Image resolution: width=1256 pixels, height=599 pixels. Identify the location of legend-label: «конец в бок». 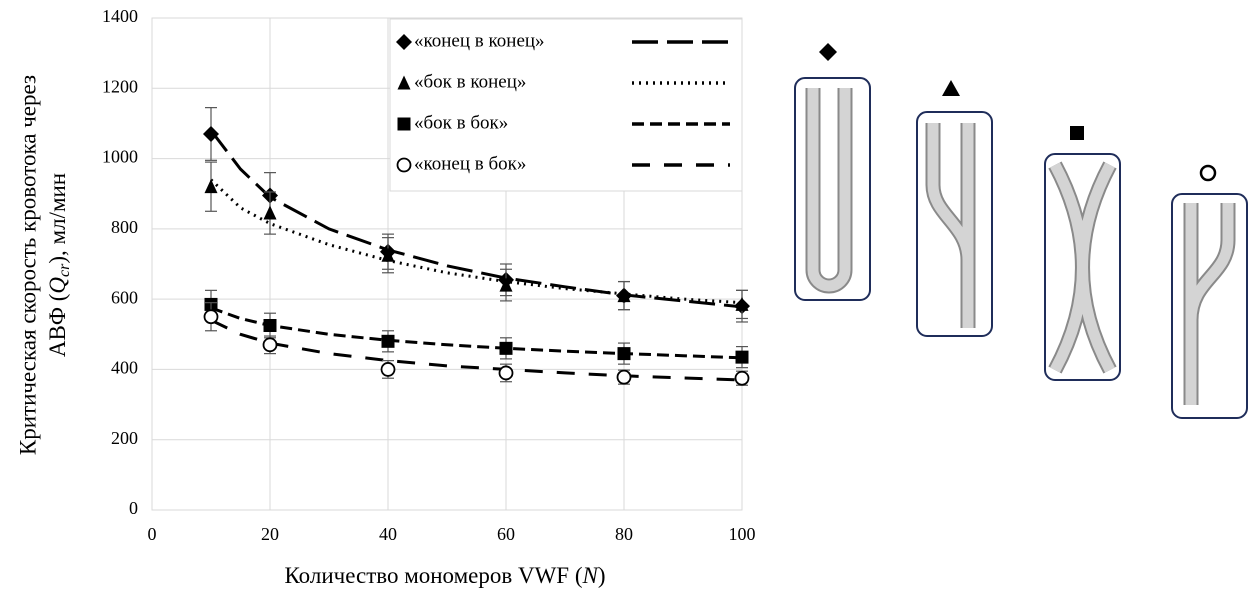
(470, 163).